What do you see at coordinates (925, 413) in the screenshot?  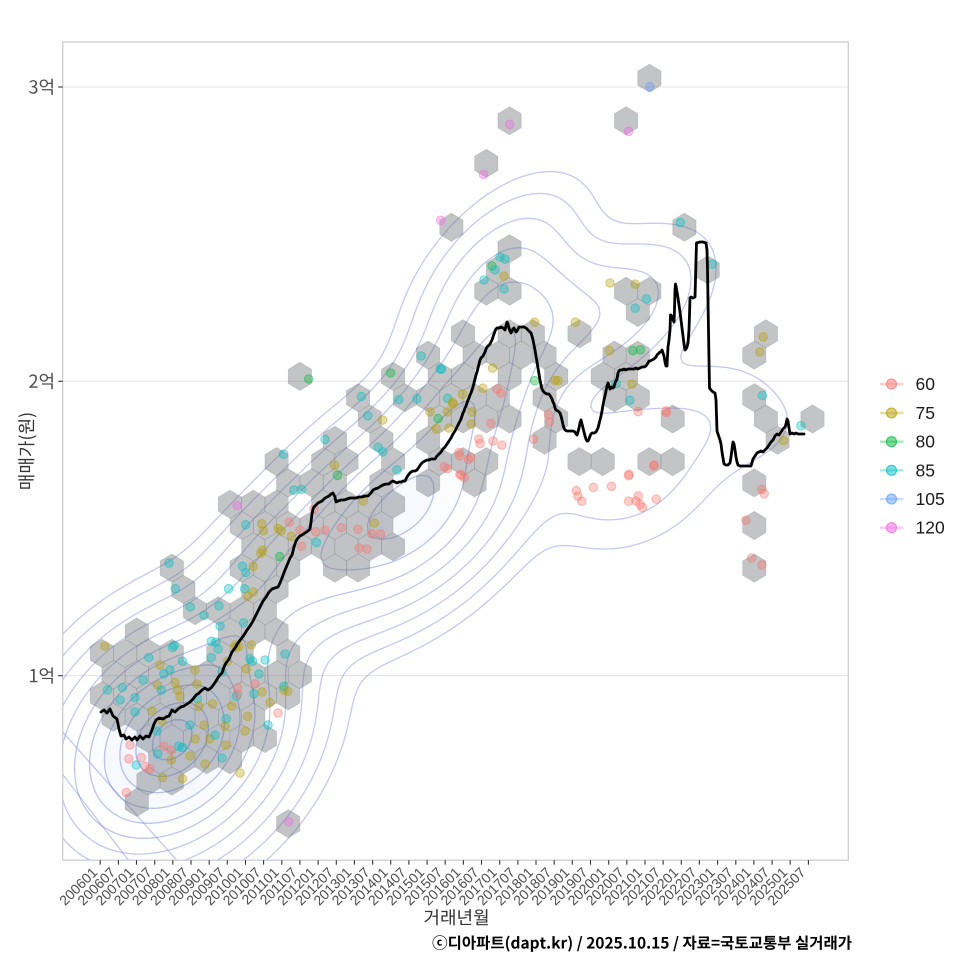 I see `svg-text: 75` at bounding box center [925, 413].